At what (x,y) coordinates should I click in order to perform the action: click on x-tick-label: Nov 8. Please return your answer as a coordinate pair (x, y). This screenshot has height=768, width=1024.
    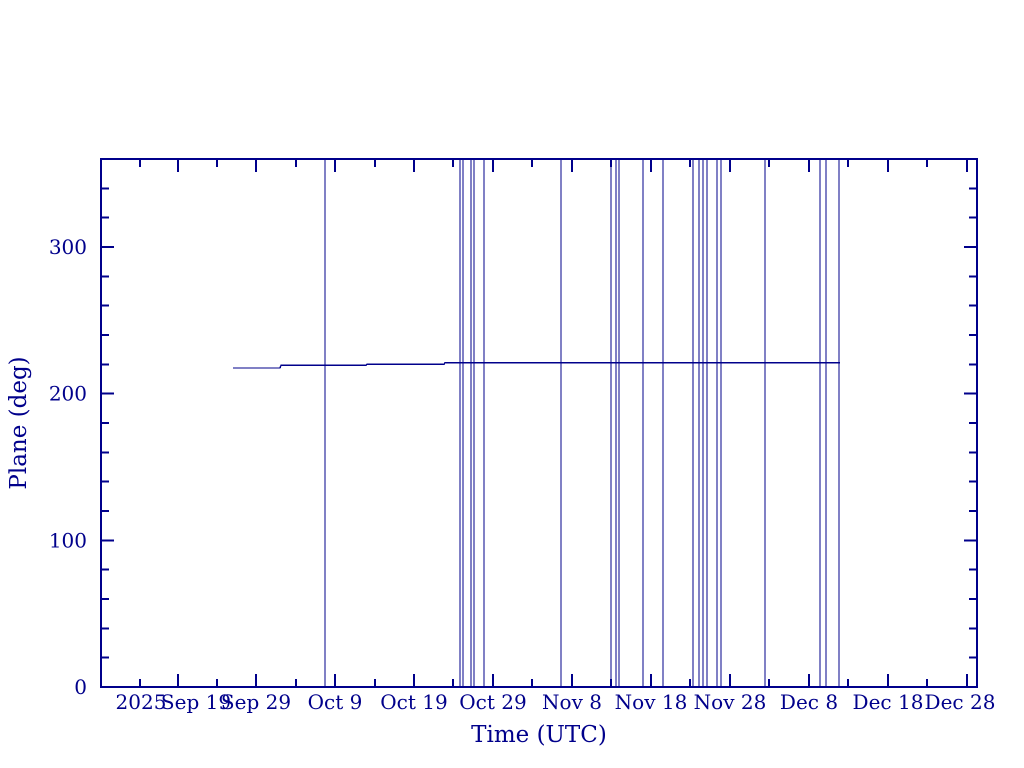
    Looking at the image, I should click on (572, 702).